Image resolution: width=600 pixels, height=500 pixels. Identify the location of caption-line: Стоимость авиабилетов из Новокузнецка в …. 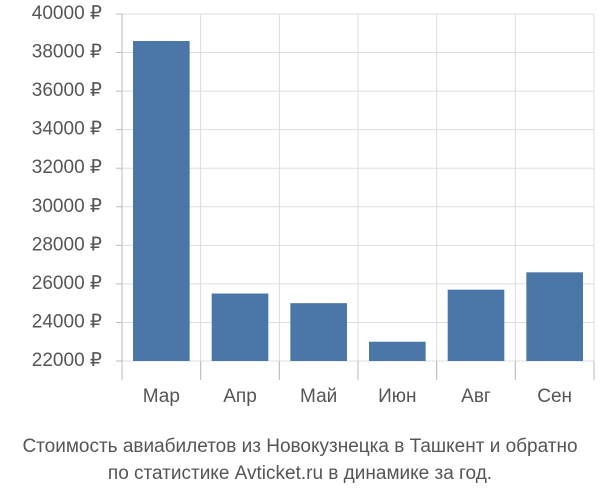
(299, 446).